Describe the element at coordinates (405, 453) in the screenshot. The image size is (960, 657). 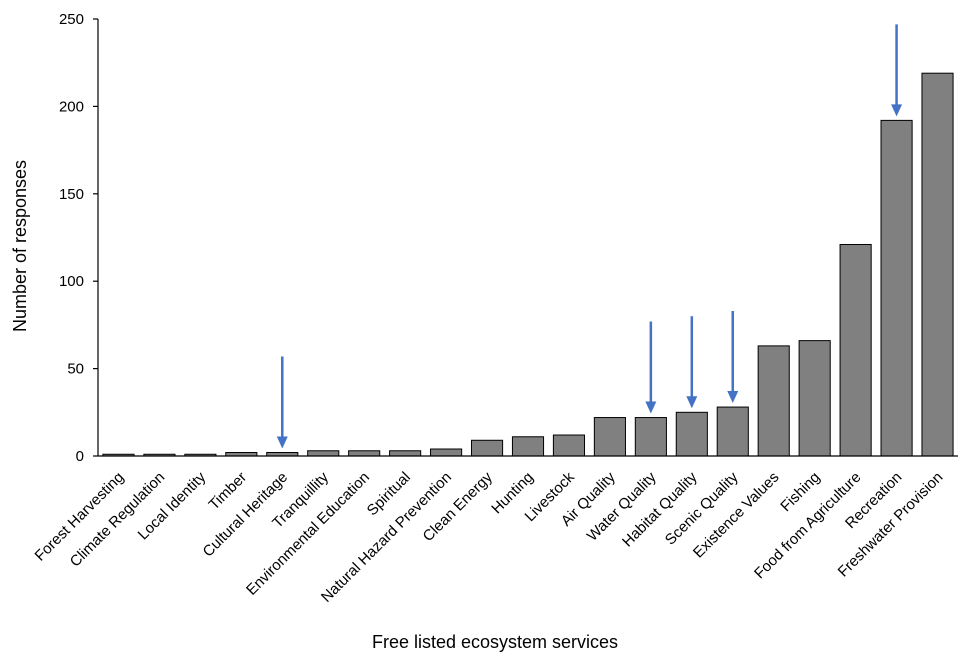
I see `bar-spiritual` at that location.